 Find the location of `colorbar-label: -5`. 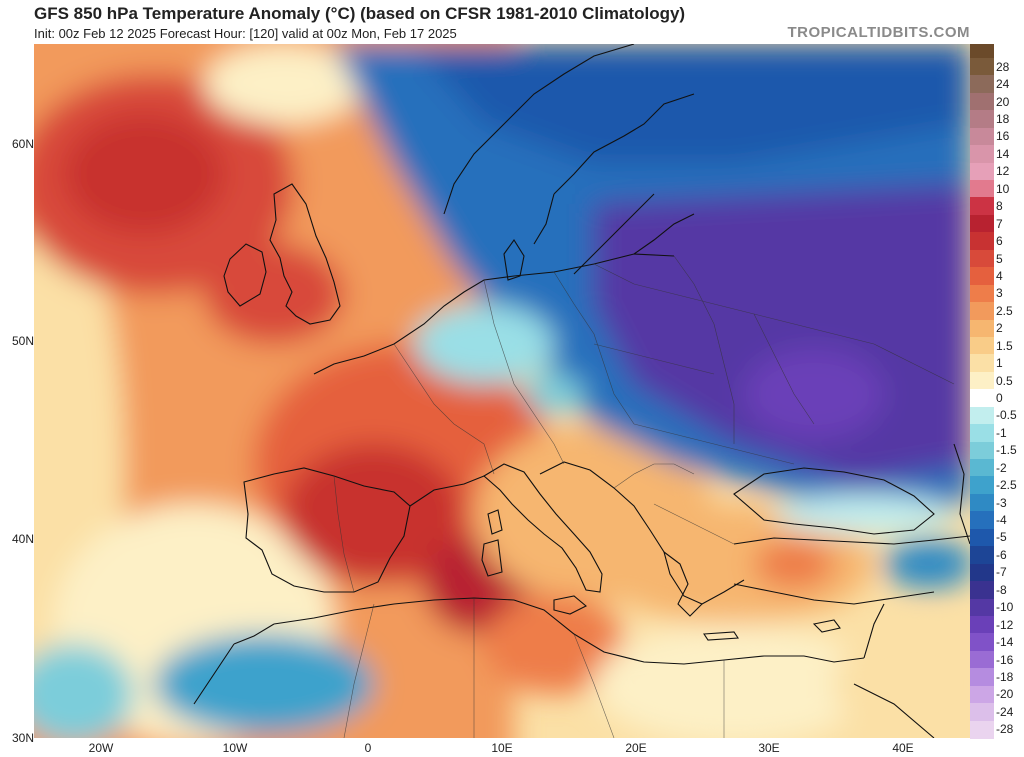

colorbar-label: -5 is located at coordinates (1001, 537).